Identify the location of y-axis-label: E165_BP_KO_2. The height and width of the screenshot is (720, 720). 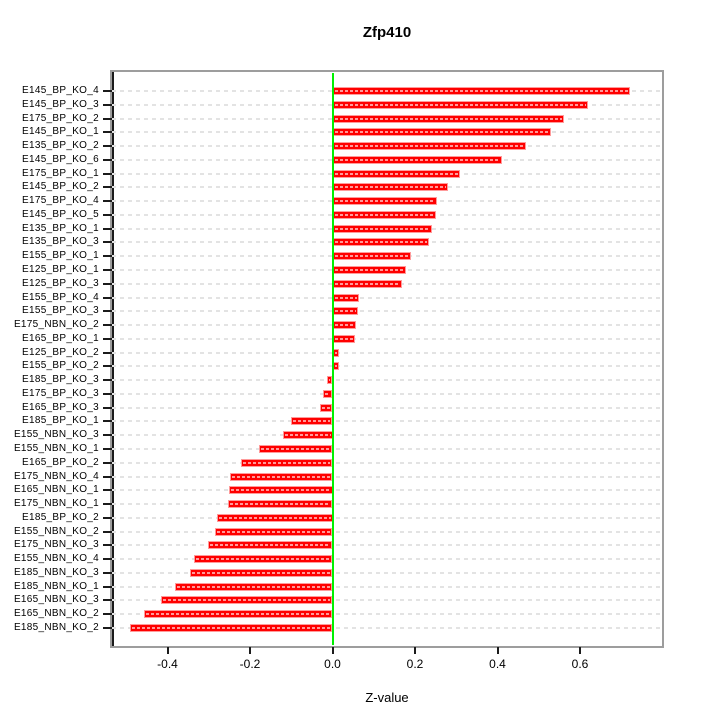
(60, 462).